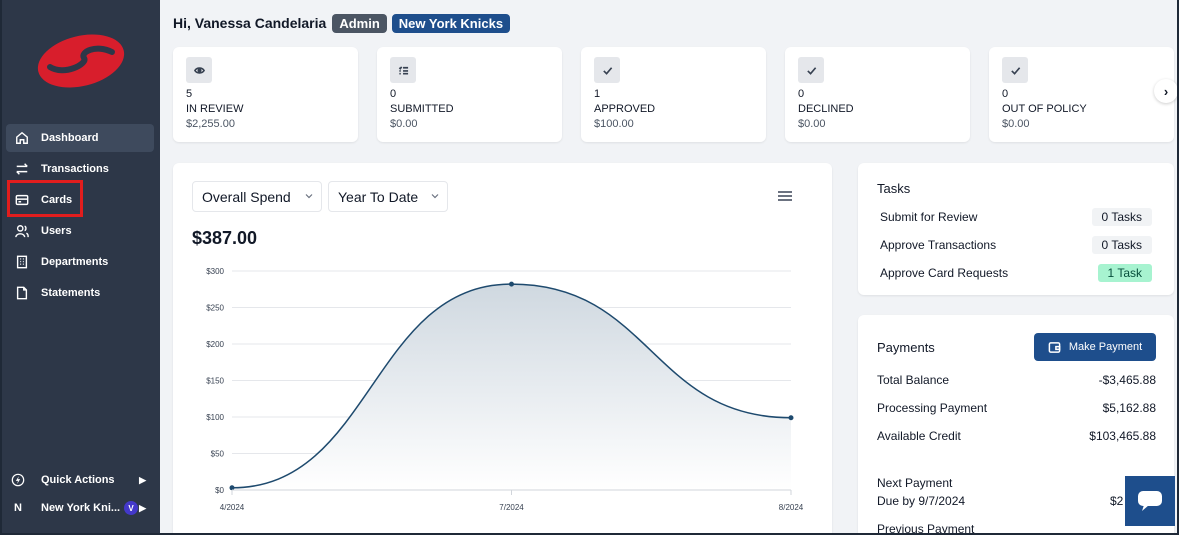 Image resolution: width=1179 pixels, height=535 pixels. Describe the element at coordinates (932, 408) in the screenshot. I see `payment-label: Processing Payment` at that location.